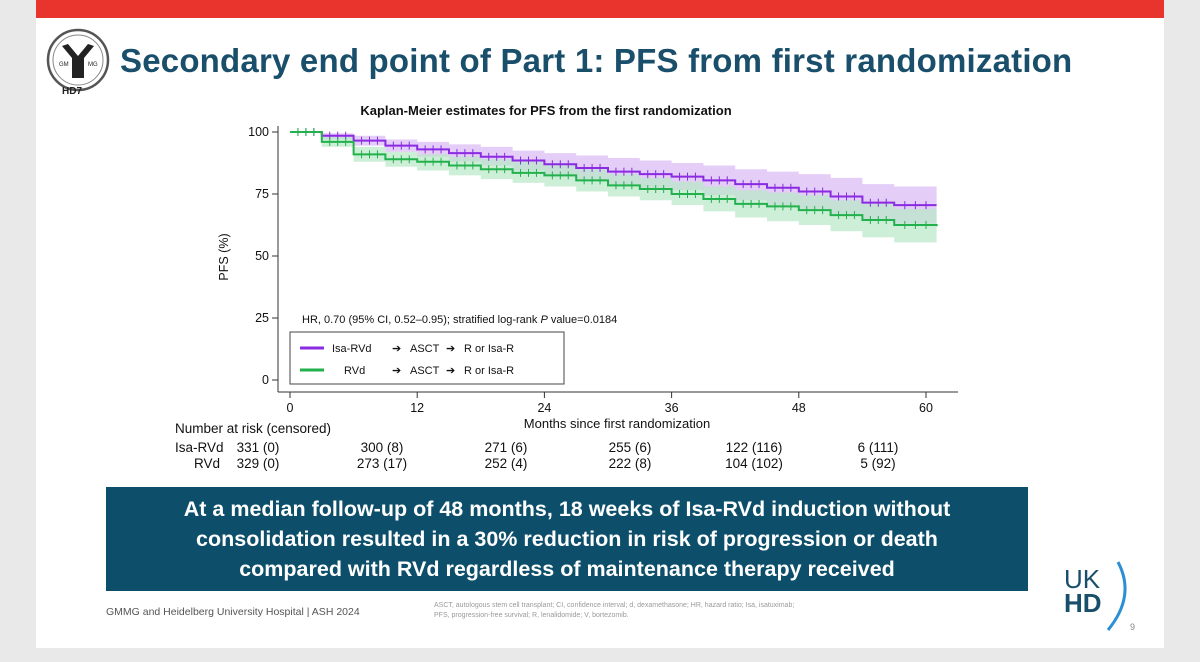 This screenshot has width=1200, height=662. What do you see at coordinates (78, 60) in the screenshot?
I see `gmmg-logo-icon: GM MG` at bounding box center [78, 60].